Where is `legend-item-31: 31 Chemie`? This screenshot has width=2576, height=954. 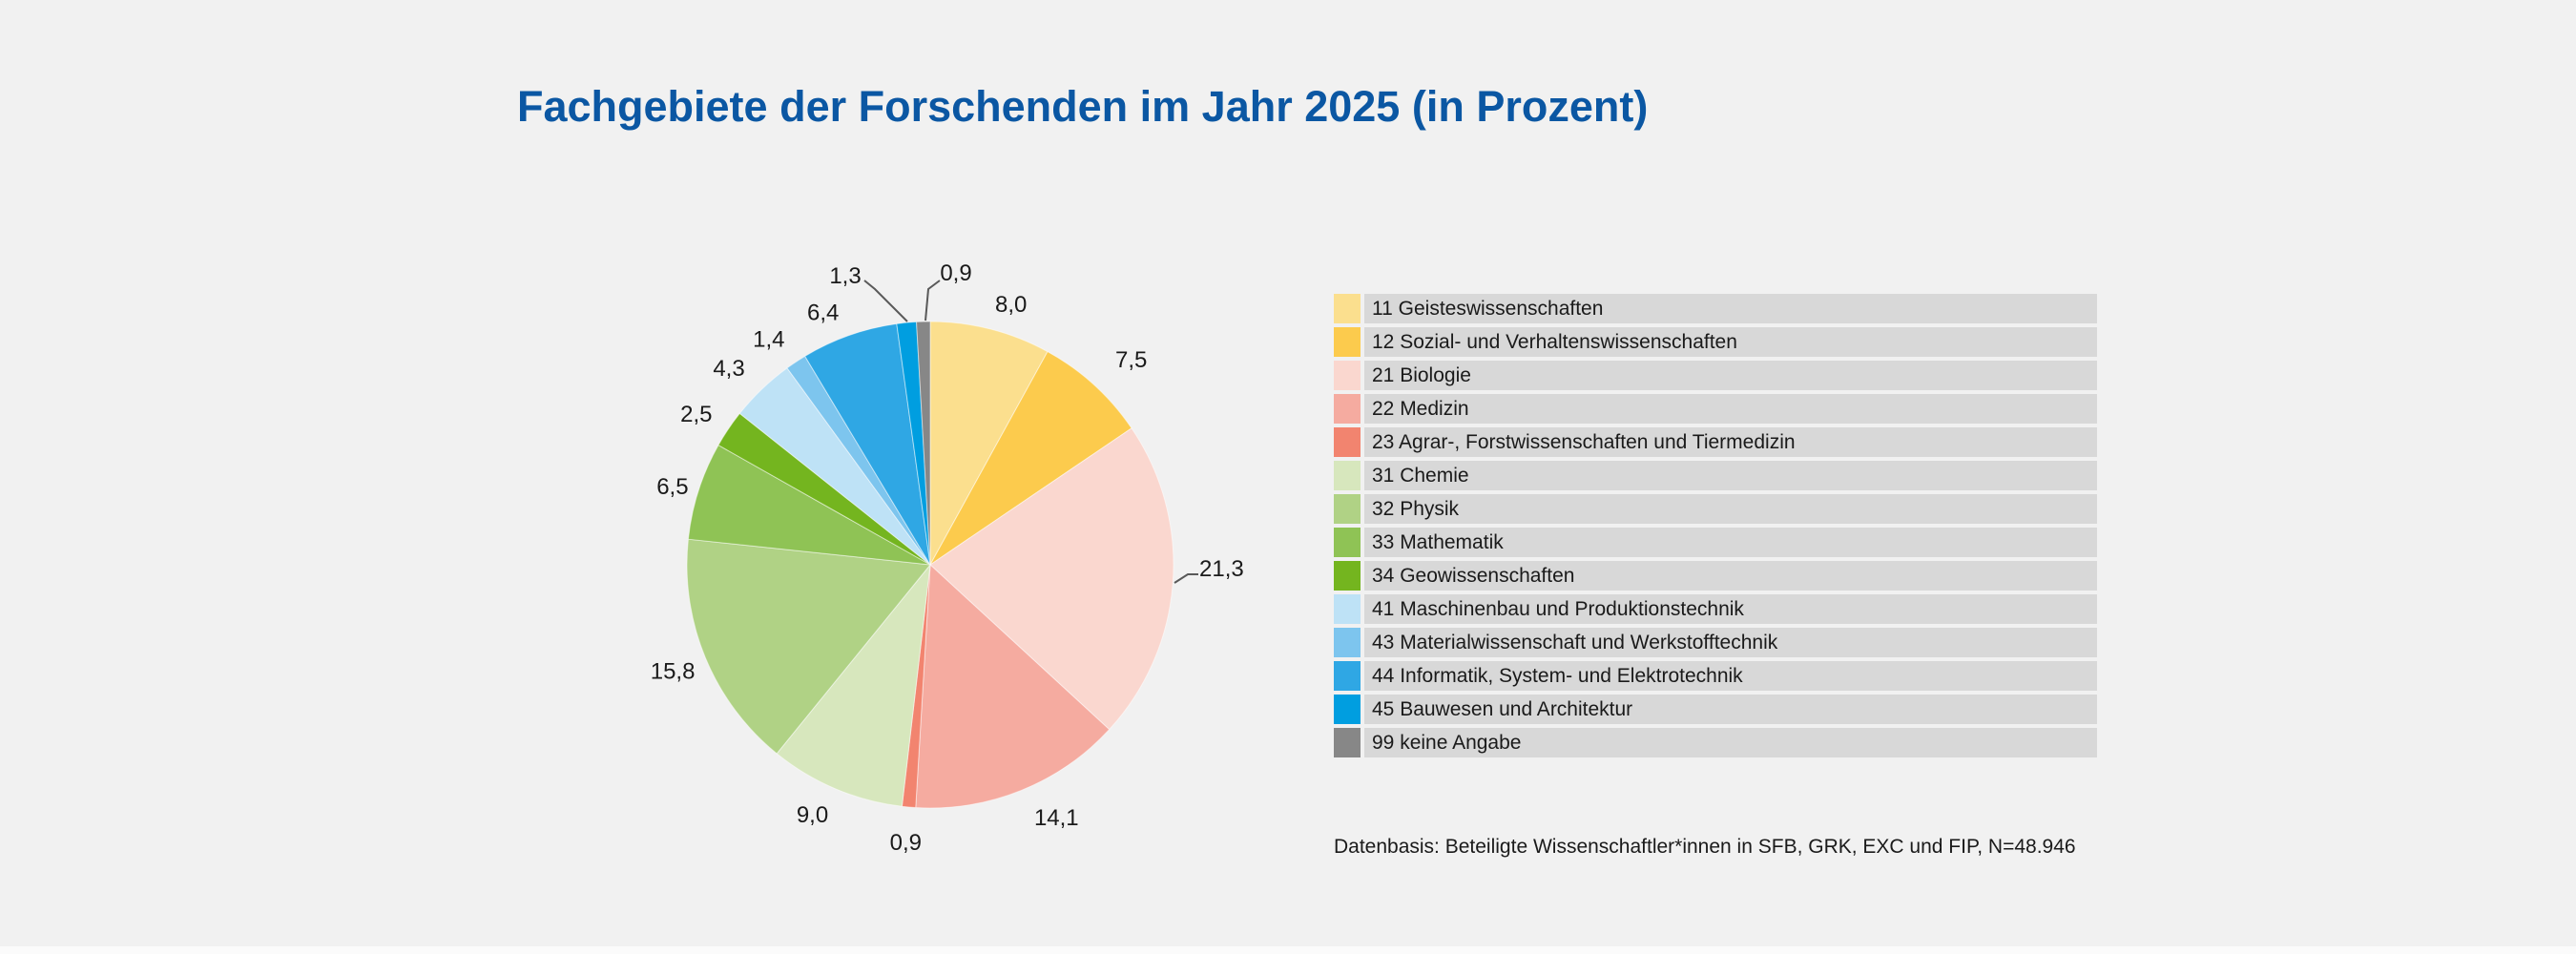
legend-item-31: 31 Chemie is located at coordinates (1715, 475).